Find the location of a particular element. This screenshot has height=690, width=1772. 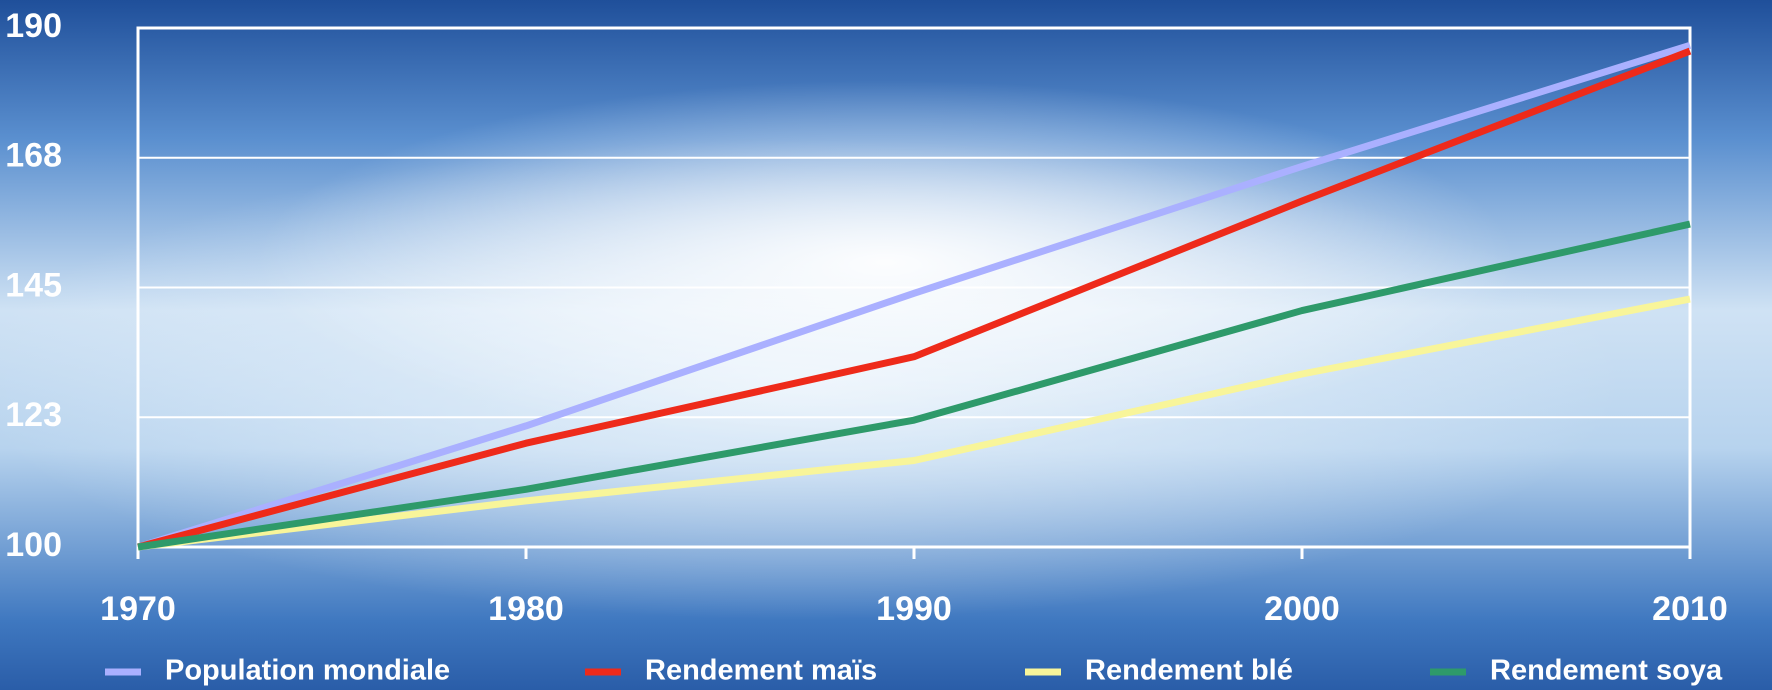

x-tick-label: 1980 is located at coordinates (526, 609).